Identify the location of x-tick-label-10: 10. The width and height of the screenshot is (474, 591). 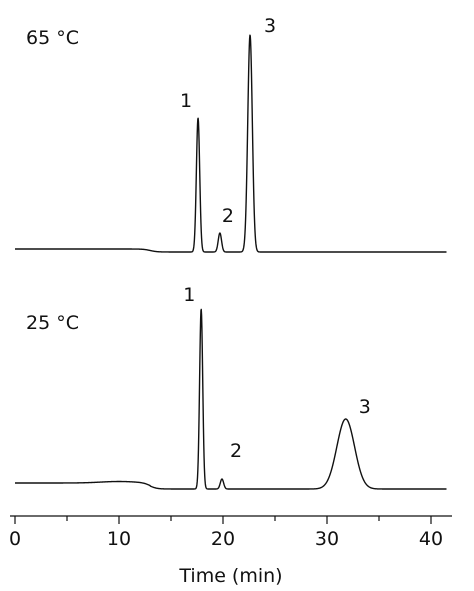
(119, 539).